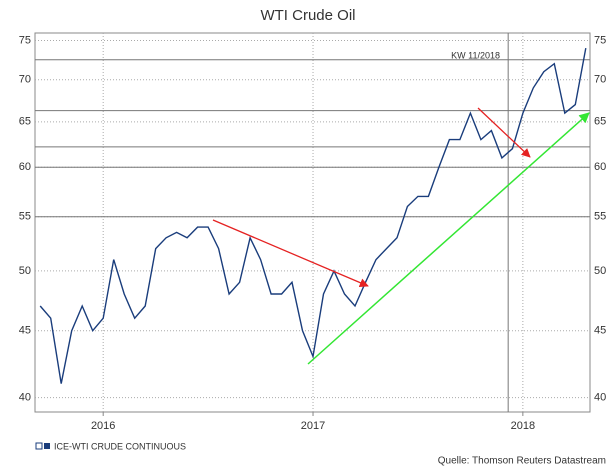 The width and height of the screenshot is (616, 474). I want to click on y-tick-label: 40, so click(25, 398).